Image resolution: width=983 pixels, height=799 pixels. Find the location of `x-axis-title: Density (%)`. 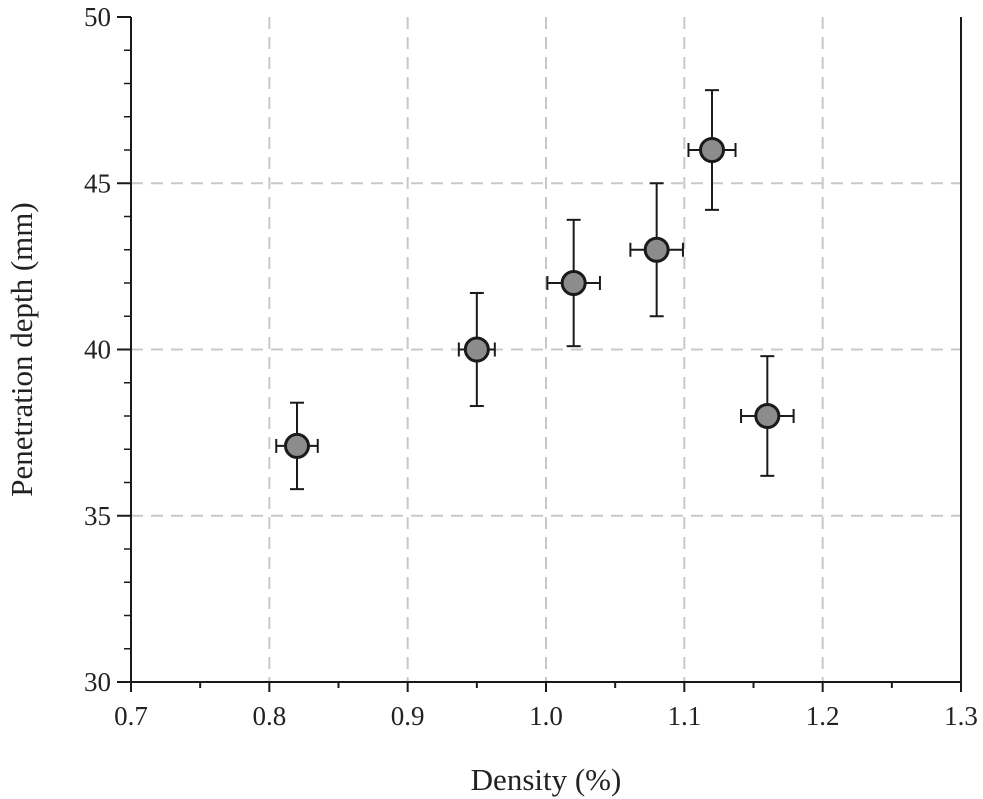

x-axis-title: Density (%) is located at coordinates (546, 779).